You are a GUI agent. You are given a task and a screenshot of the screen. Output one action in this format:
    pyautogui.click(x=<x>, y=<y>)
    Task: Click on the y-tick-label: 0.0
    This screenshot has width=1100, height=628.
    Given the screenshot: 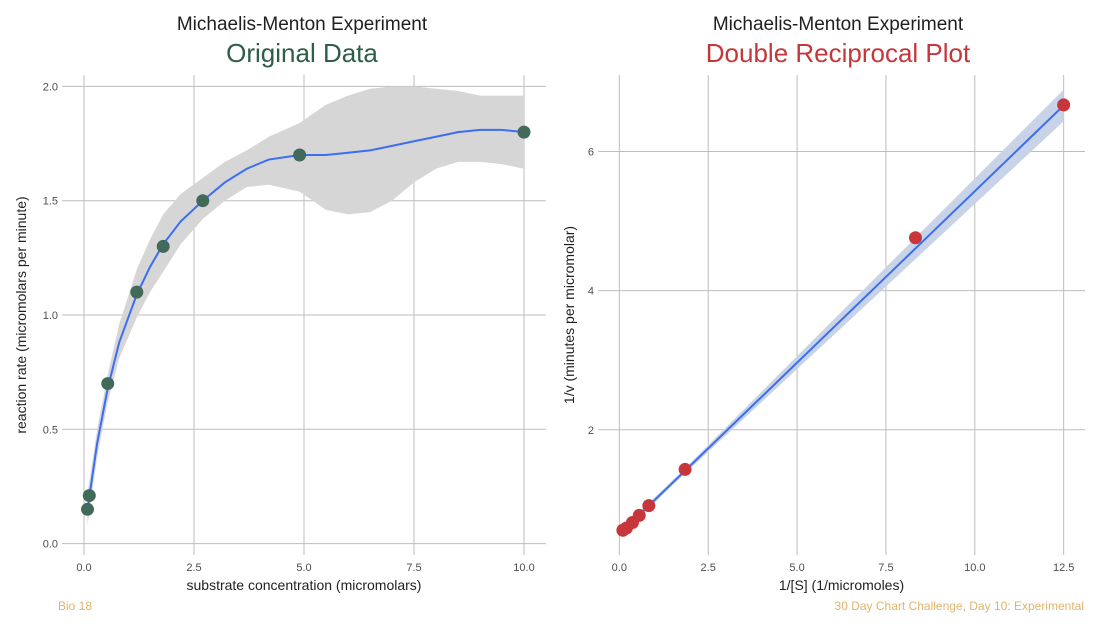 What is the action you would take?
    pyautogui.click(x=50, y=545)
    